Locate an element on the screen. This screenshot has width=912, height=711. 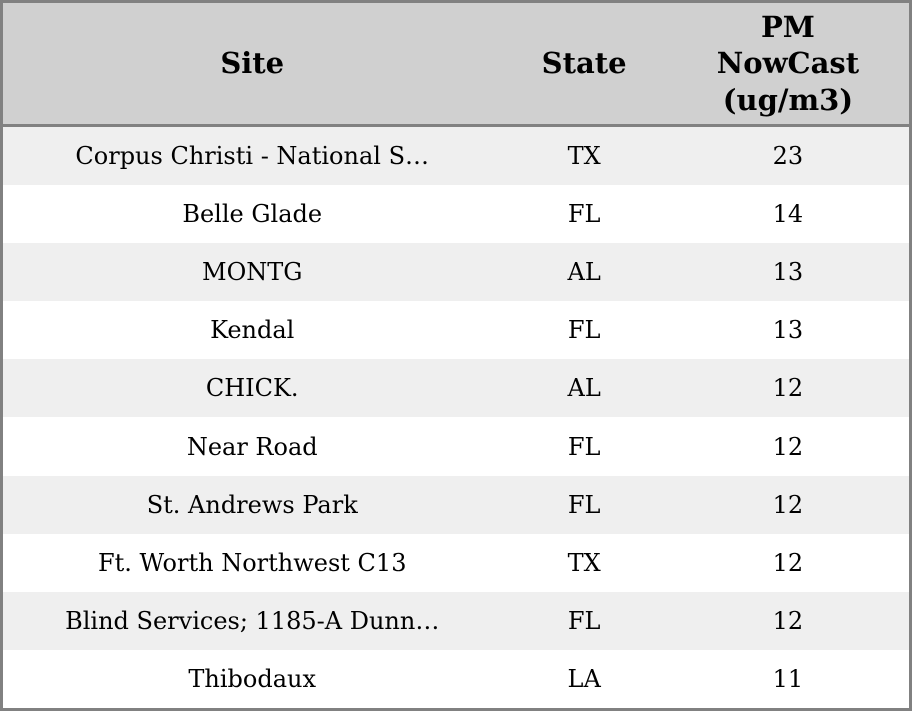
table-row: Thibodaux LA 11 is located at coordinates (456, 679).